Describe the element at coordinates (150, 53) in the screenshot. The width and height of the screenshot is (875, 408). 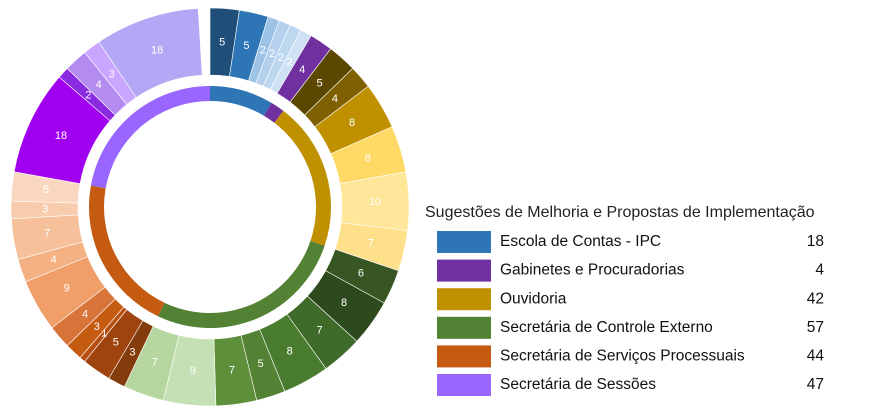
I see `outer-segment` at that location.